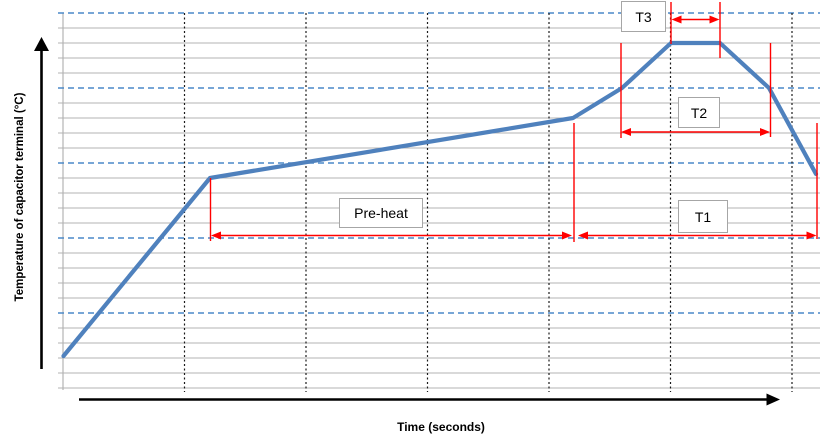 The height and width of the screenshot is (438, 831). Describe the element at coordinates (699, 112) in the screenshot. I see `t2-label-box: T2` at that location.